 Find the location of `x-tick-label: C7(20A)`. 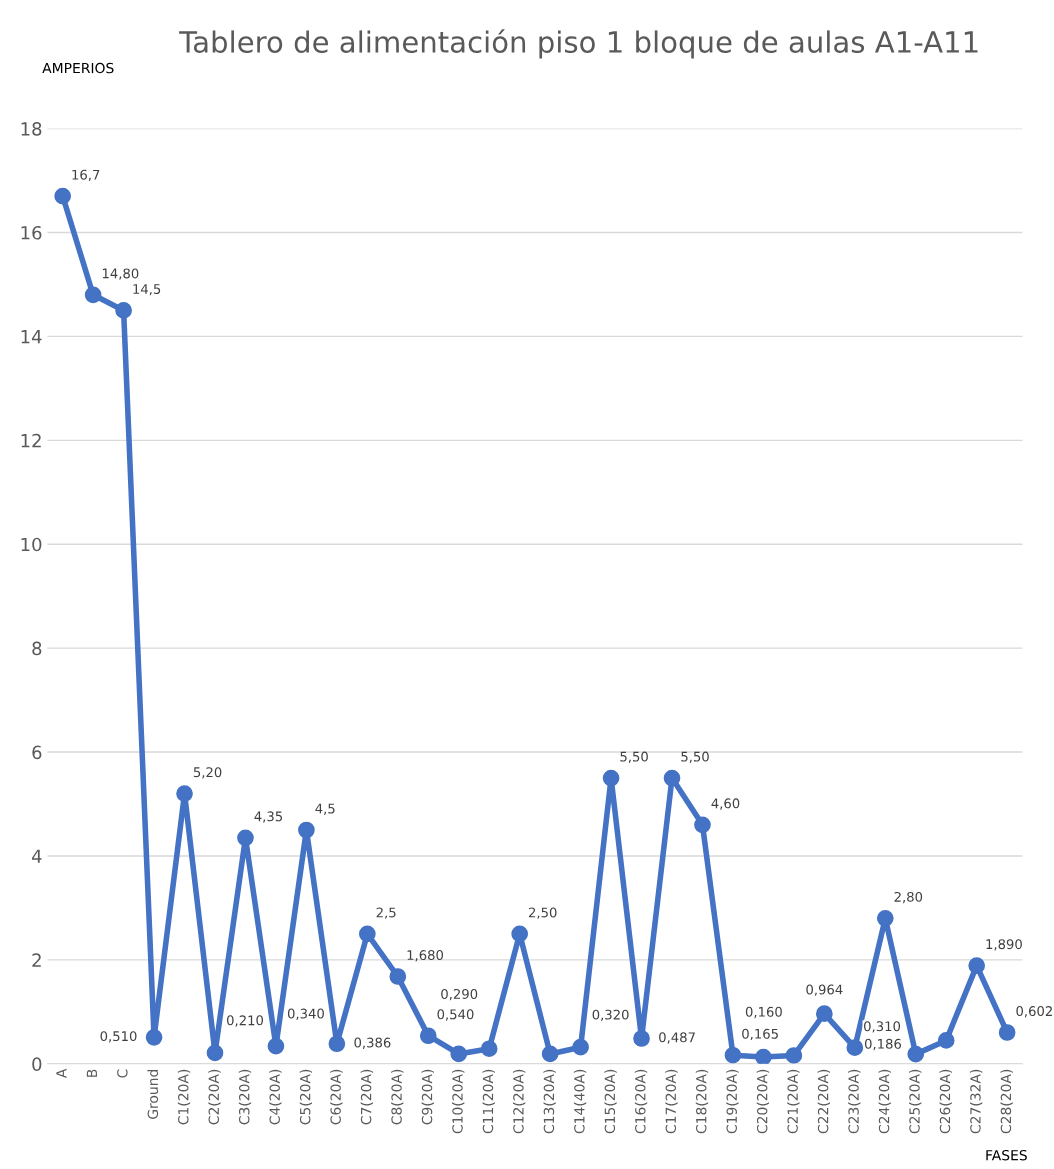

x-tick-label: C7(20A) is located at coordinates (366, 1097).